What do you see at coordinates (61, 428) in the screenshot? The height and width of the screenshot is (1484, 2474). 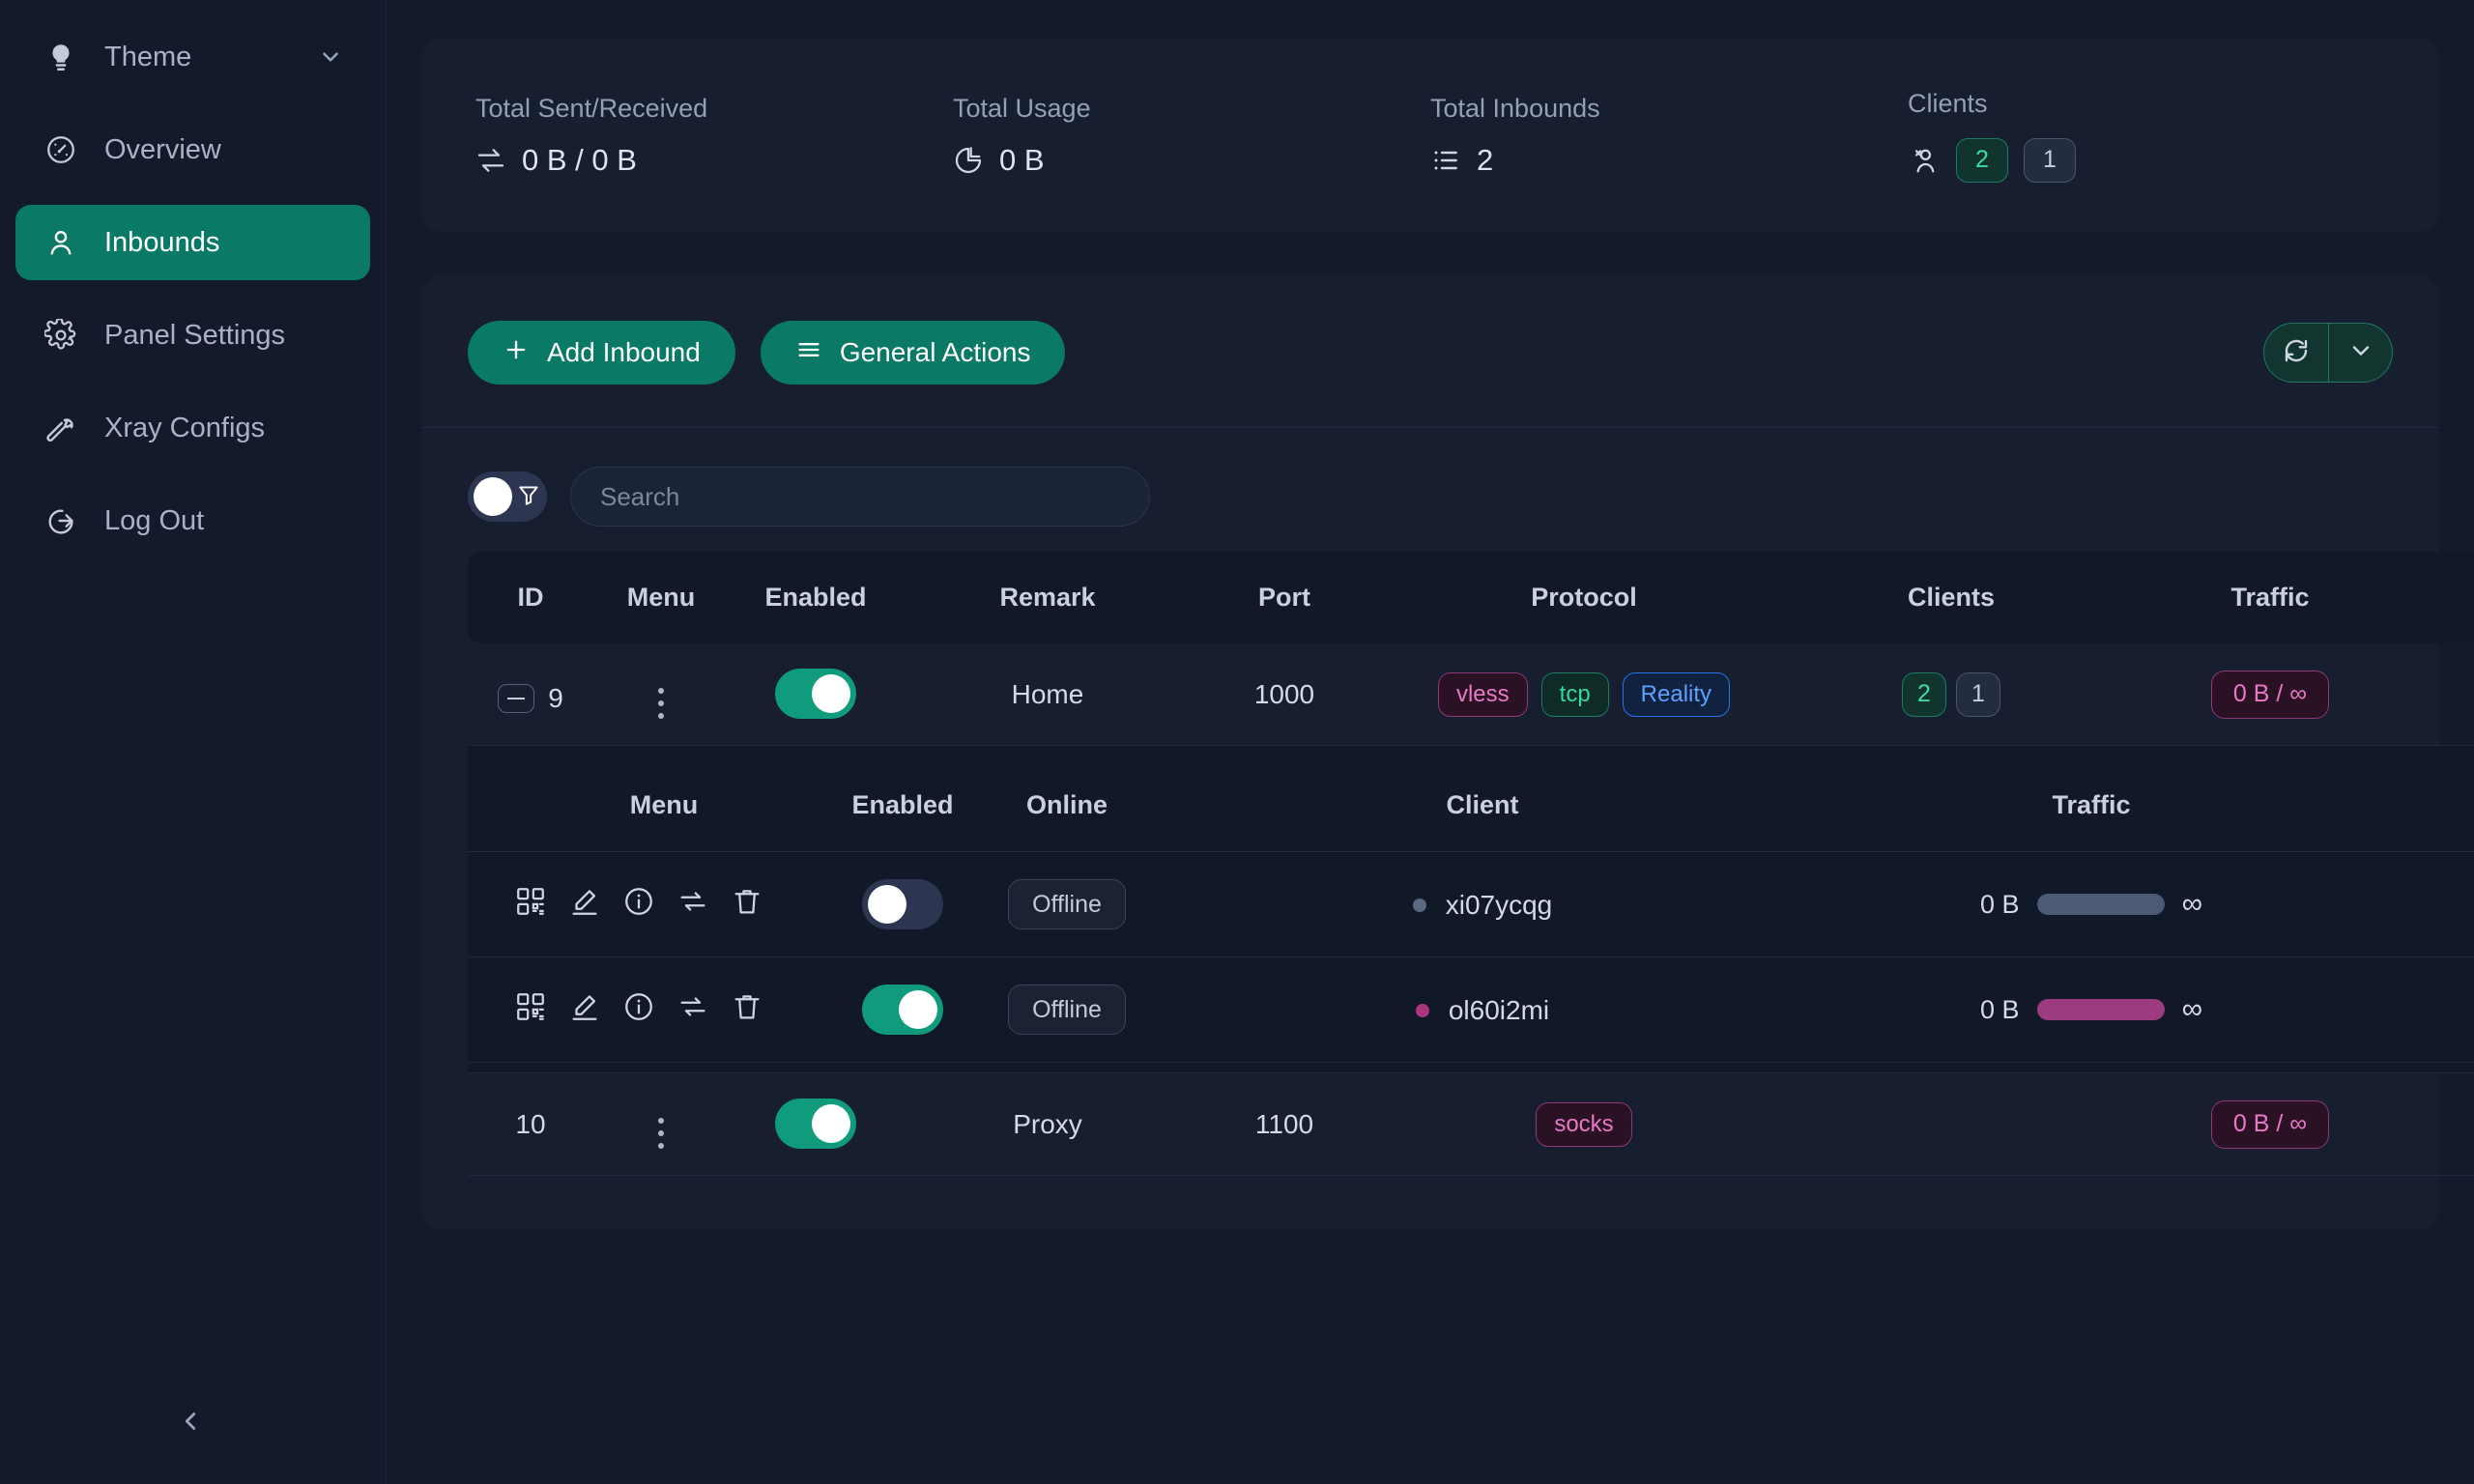 I see `wrench-icon` at bounding box center [61, 428].